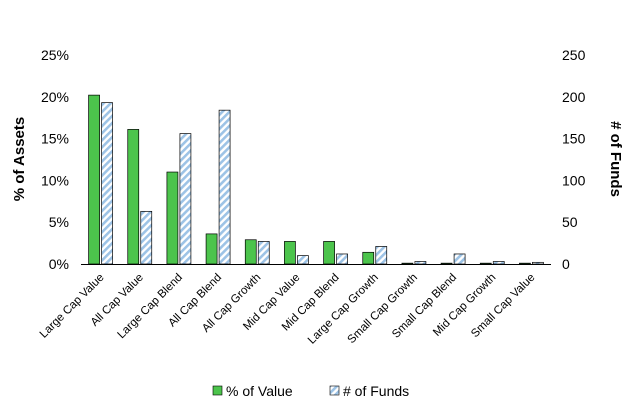  Describe the element at coordinates (217, 390) in the screenshot. I see `legend-swatch-value` at that location.